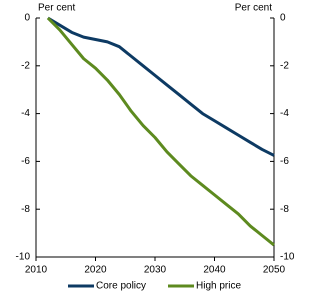  I want to click on y-tick-label: -8, so click(25, 209).